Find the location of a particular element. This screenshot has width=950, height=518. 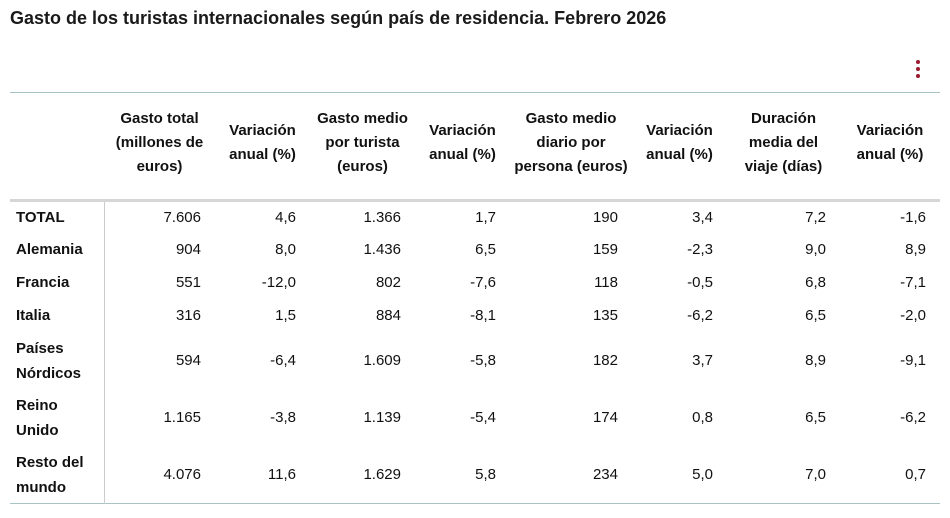

table-cell: 5,8 is located at coordinates (485, 474).